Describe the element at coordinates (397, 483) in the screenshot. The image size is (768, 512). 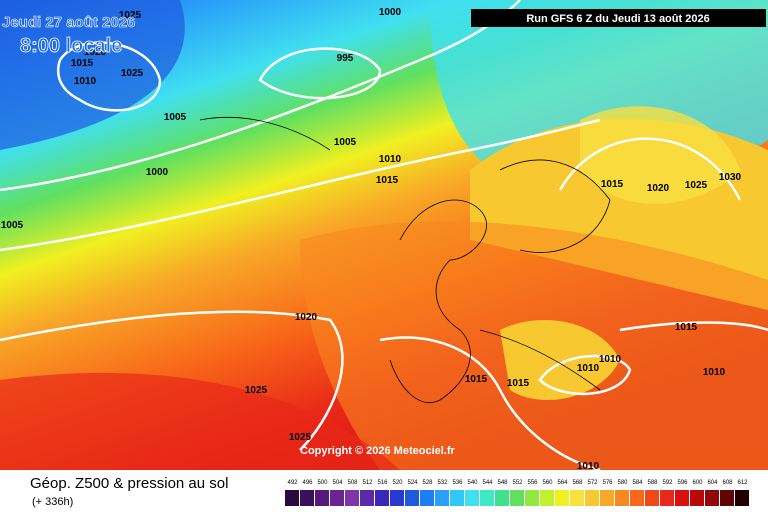
I see `legend-label: 520` at that location.